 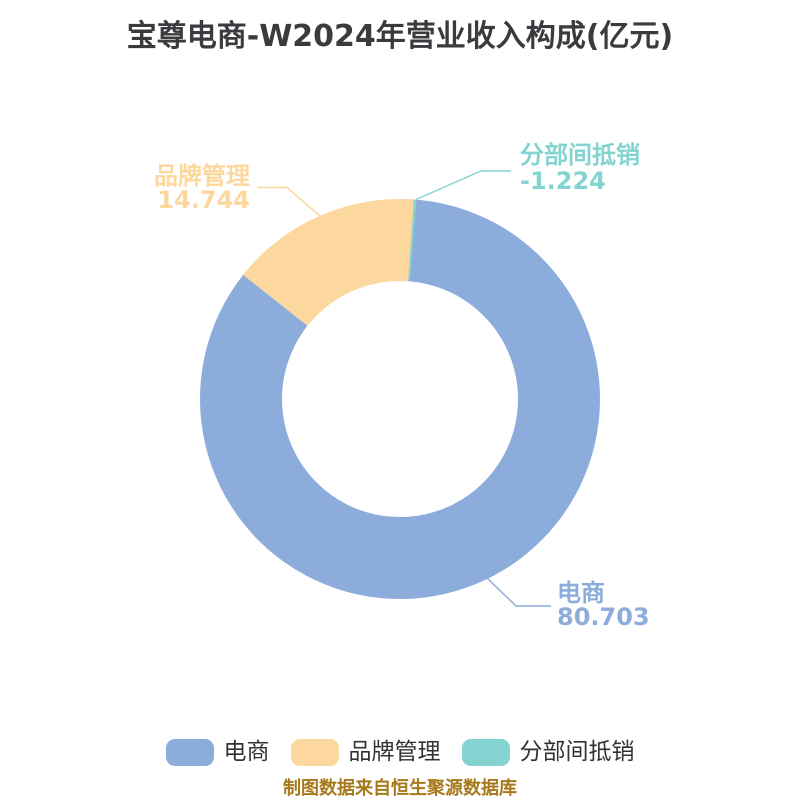 What do you see at coordinates (289, 201) in the screenshot?
I see `label-line-brand-management` at bounding box center [289, 201].